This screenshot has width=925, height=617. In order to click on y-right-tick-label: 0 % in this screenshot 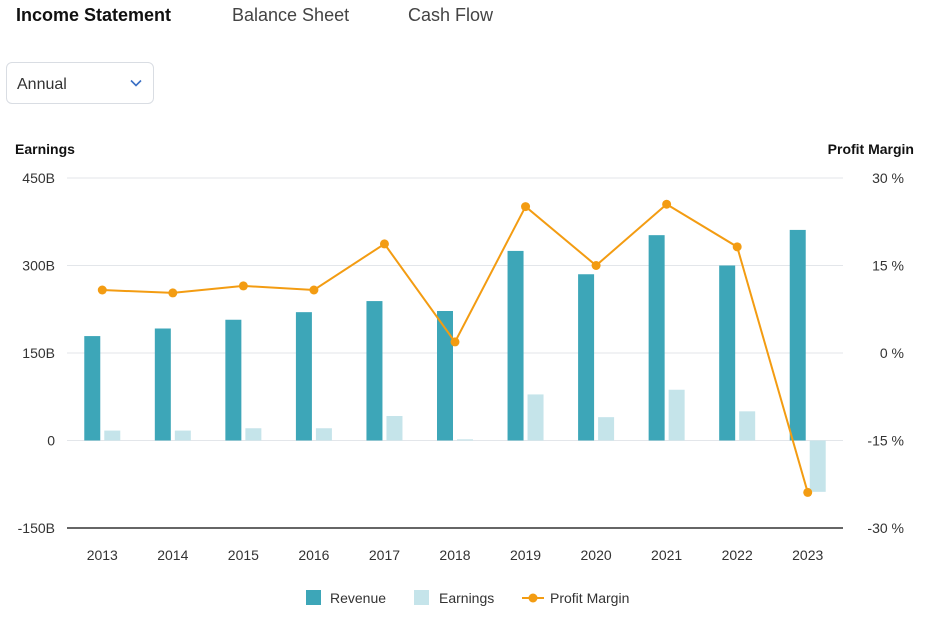, I will do `click(892, 353)`.